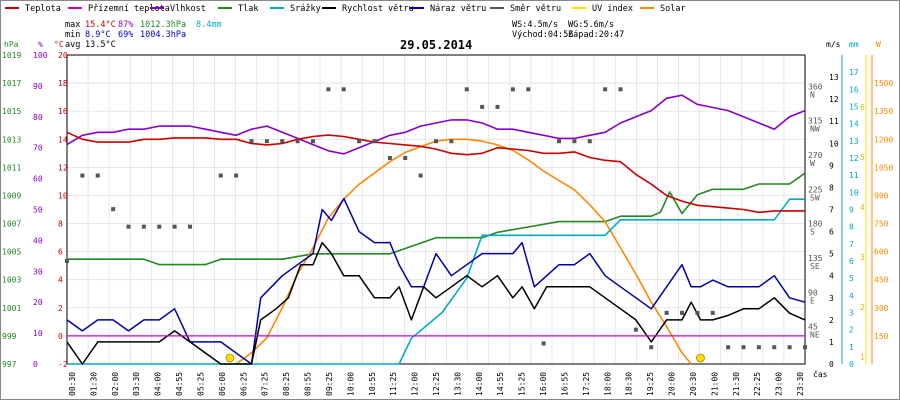 The height and width of the screenshot is (402, 900). I want to click on ytick-uv: 4, so click(862, 207).